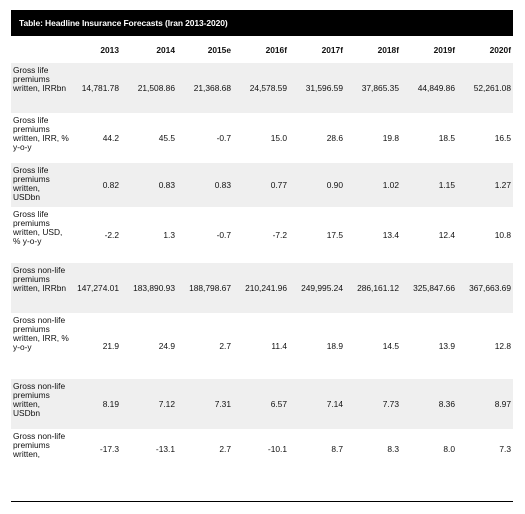  I want to click on table-cell: 0.77, so click(261, 185).